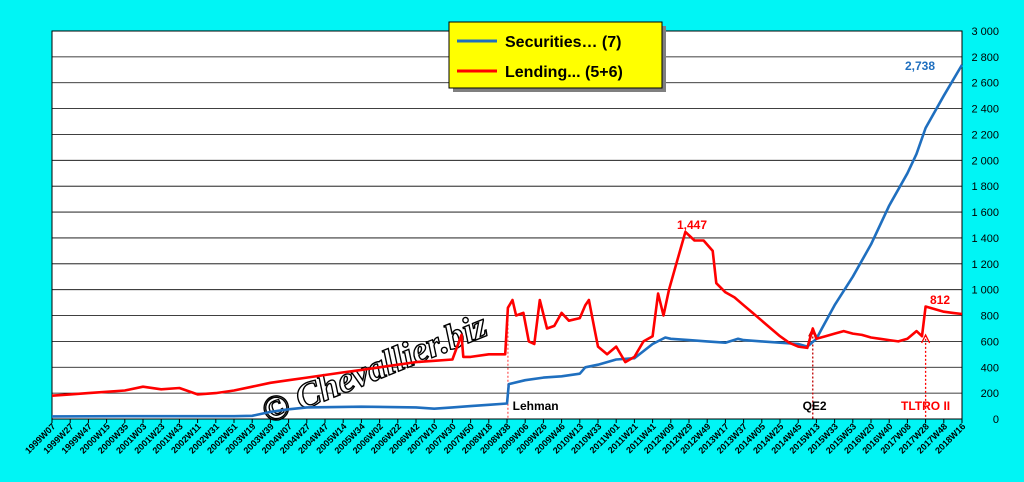  What do you see at coordinates (985, 32) in the screenshot?
I see `y-tick-label: 3 000` at bounding box center [985, 32].